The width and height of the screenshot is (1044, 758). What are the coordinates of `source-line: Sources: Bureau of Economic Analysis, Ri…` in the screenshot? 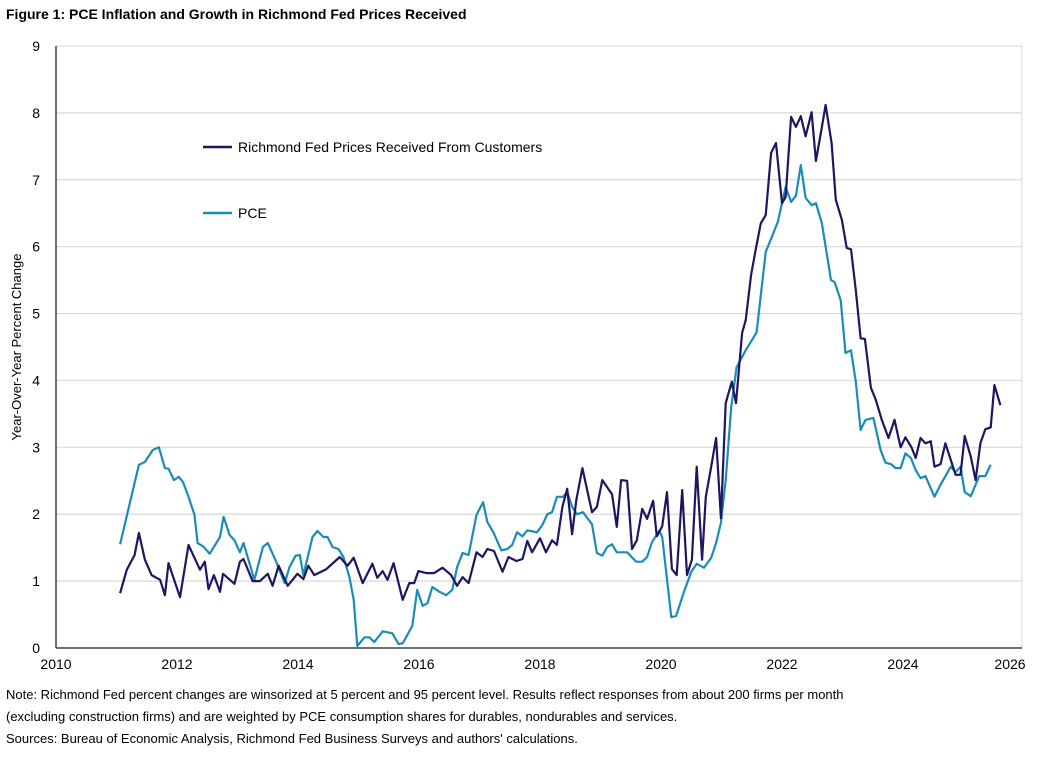 It's located at (292, 738).